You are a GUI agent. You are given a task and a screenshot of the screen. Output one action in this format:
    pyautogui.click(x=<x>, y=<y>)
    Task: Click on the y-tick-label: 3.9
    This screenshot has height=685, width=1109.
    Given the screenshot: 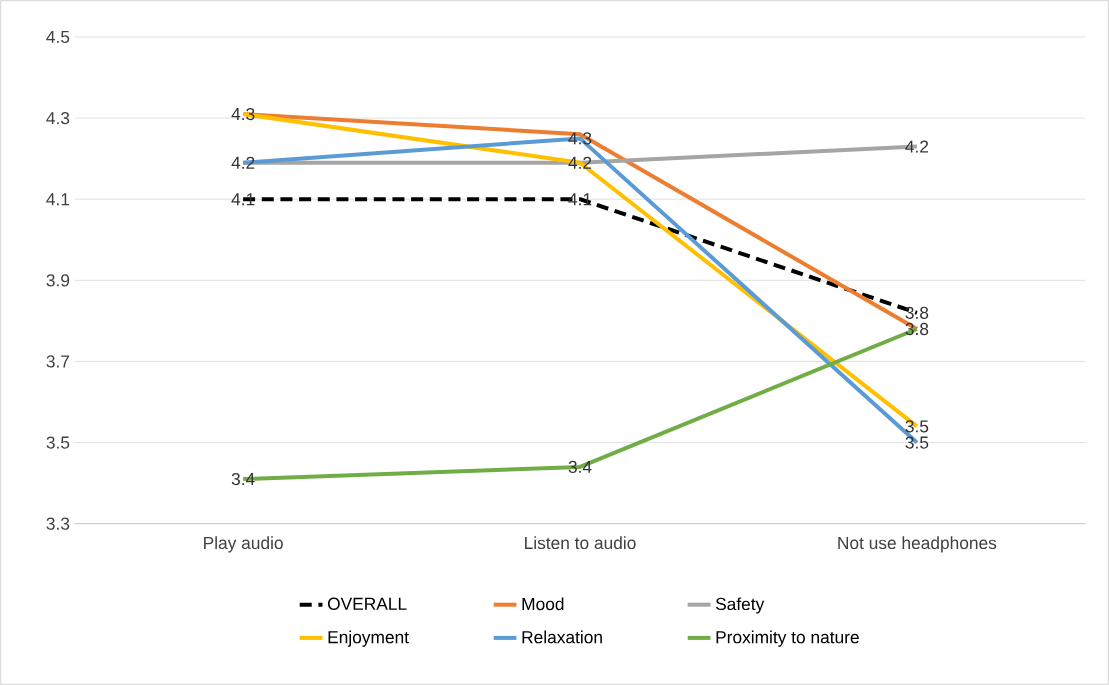 What is the action you would take?
    pyautogui.click(x=58, y=280)
    